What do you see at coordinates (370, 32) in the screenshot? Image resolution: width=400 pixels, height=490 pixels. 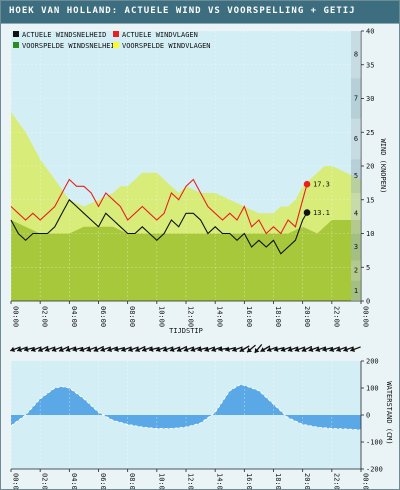 I see `y-tick-label: 40` at bounding box center [370, 32].